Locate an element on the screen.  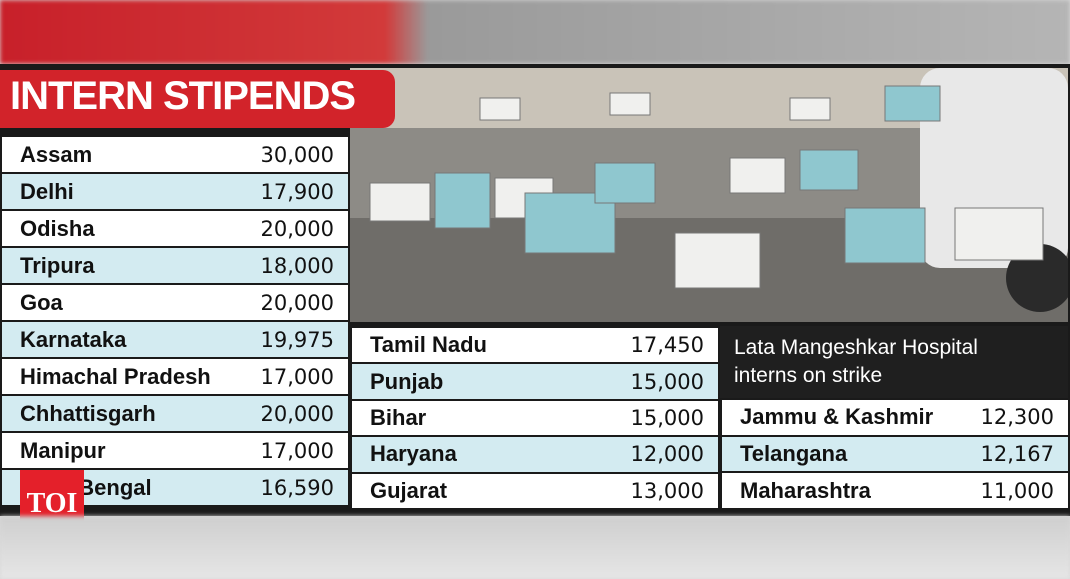
caption-box is located at coordinates (894, 362).